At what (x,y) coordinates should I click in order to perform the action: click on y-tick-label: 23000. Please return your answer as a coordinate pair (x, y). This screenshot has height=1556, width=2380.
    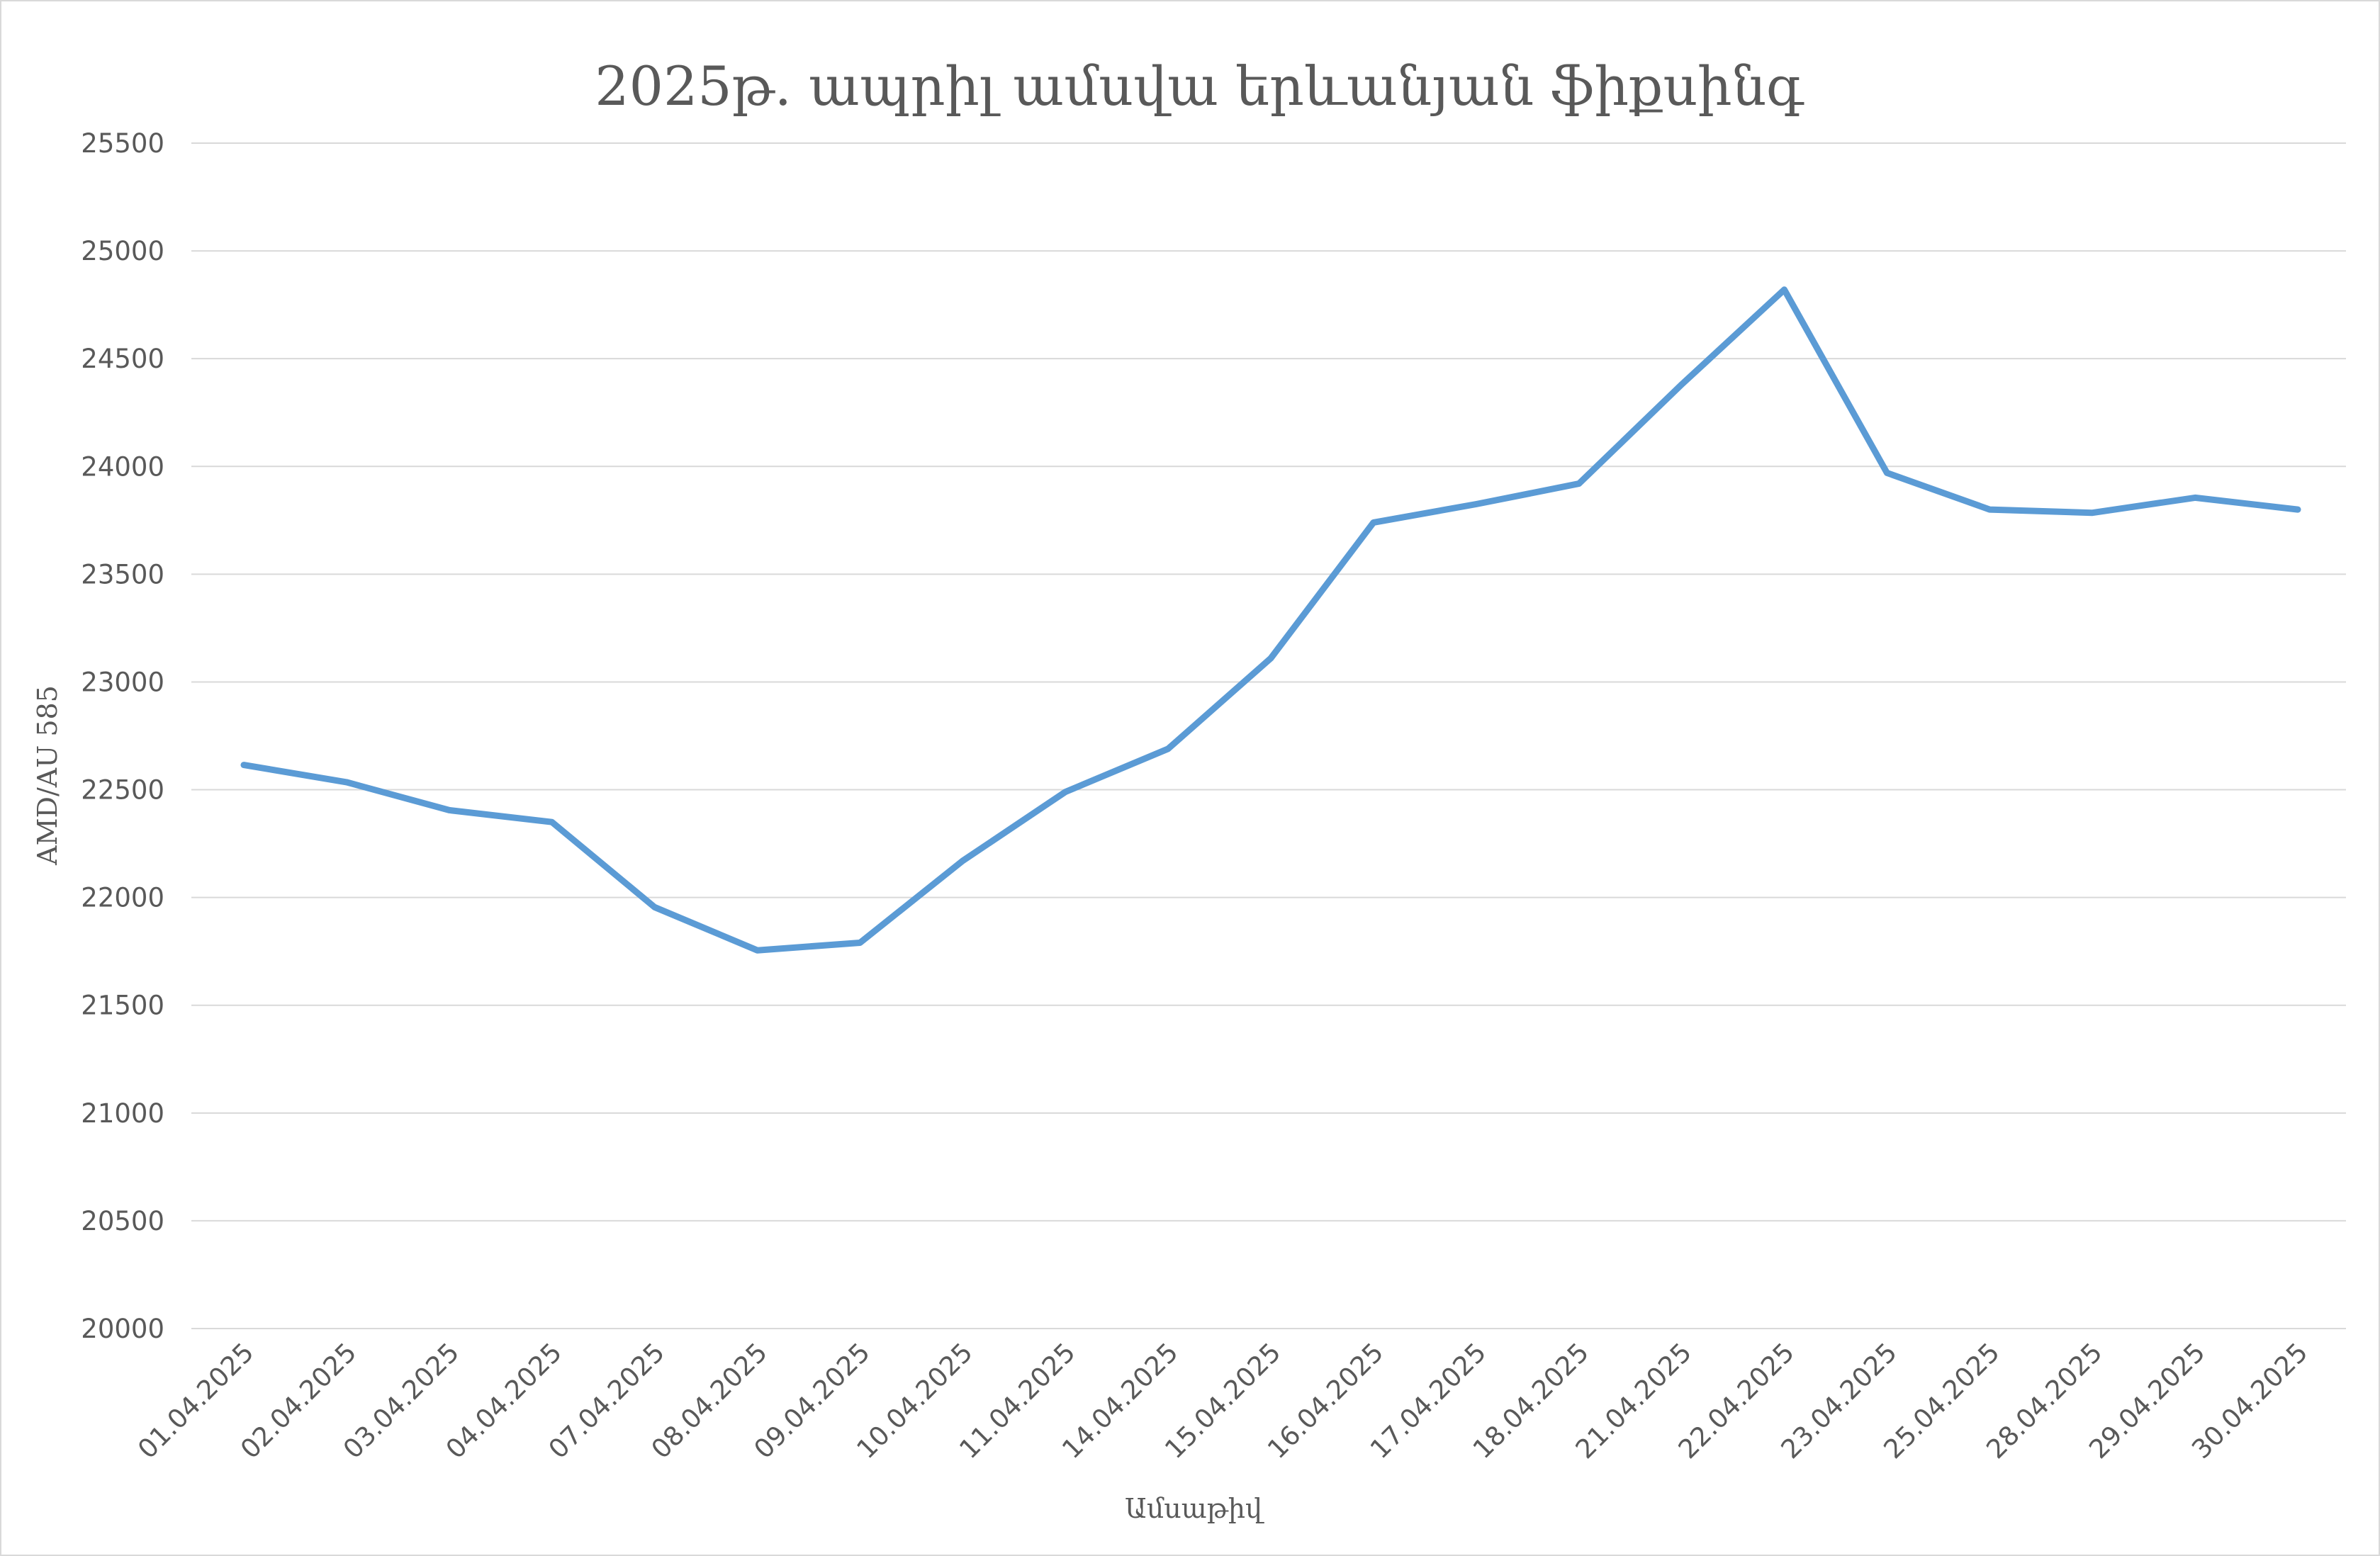
    Looking at the image, I should click on (123, 682).